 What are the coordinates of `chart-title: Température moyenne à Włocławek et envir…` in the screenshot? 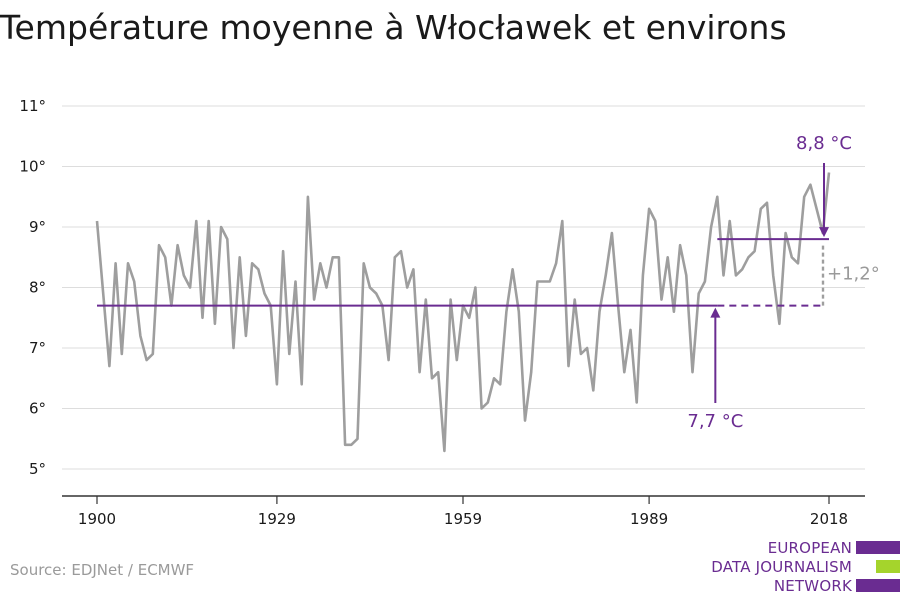 It's located at (393, 27).